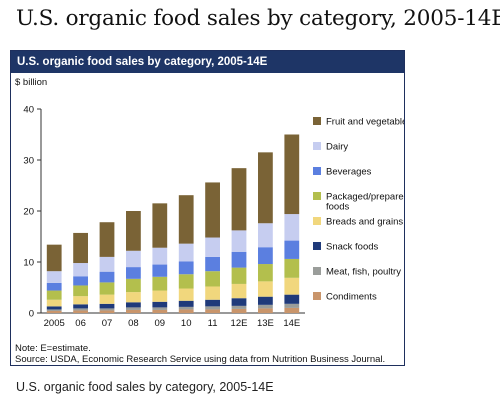 This screenshot has width=500, height=403. What do you see at coordinates (265, 323) in the screenshot?
I see `x-tick-label: 13E` at bounding box center [265, 323].